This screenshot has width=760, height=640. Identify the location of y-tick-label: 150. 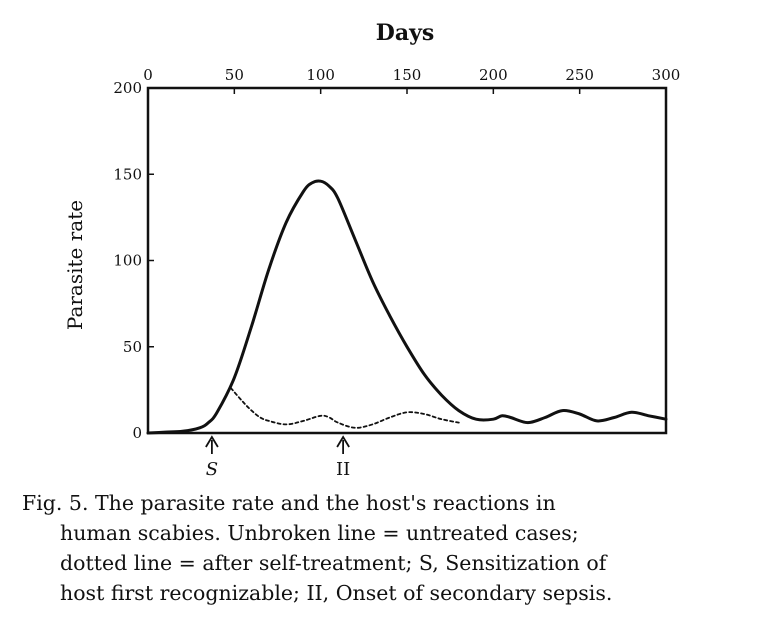
(127, 174).